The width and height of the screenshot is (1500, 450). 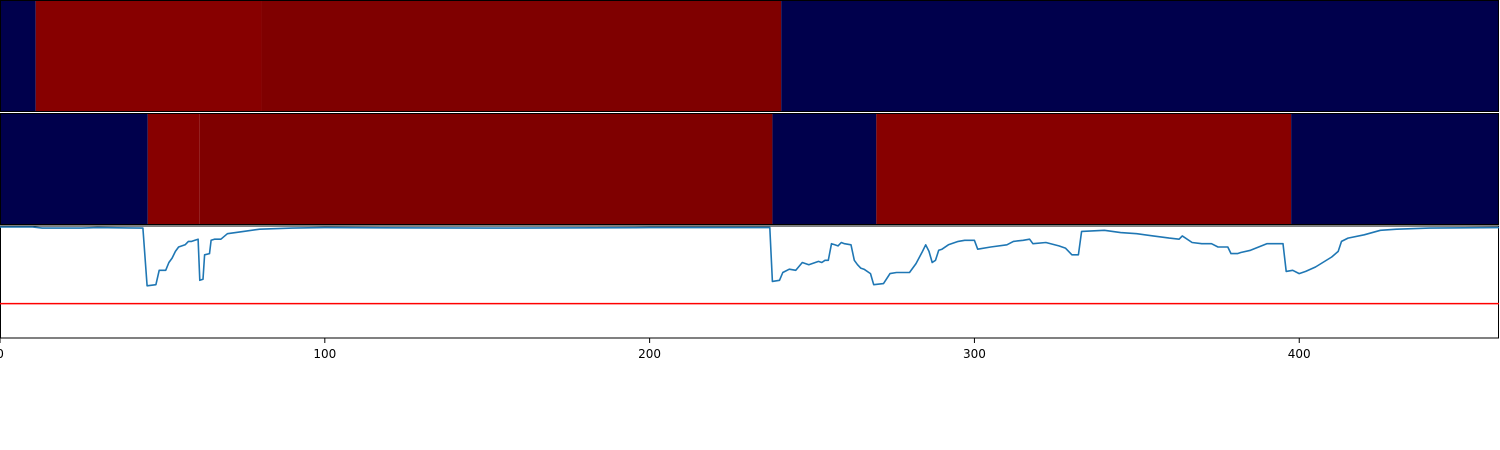 What do you see at coordinates (649, 354) in the screenshot?
I see `x-tick-label: 200` at bounding box center [649, 354].